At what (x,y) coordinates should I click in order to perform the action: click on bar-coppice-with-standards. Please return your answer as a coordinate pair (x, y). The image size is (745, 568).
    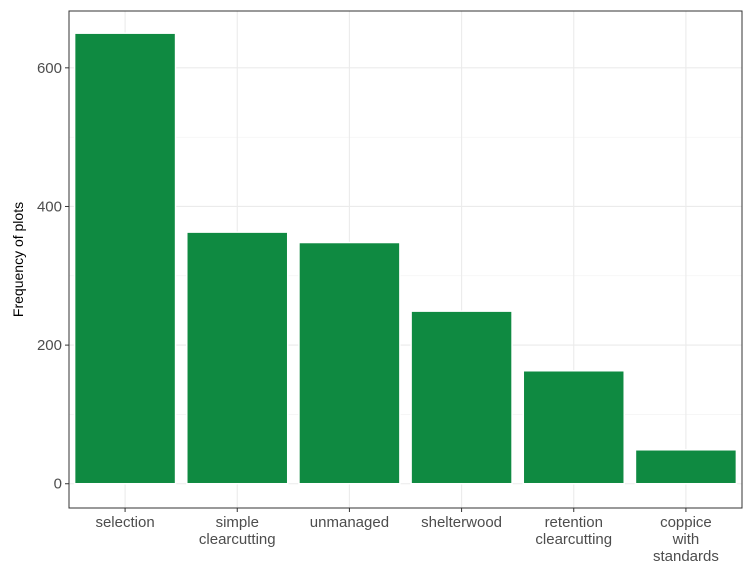
    Looking at the image, I should click on (686, 467).